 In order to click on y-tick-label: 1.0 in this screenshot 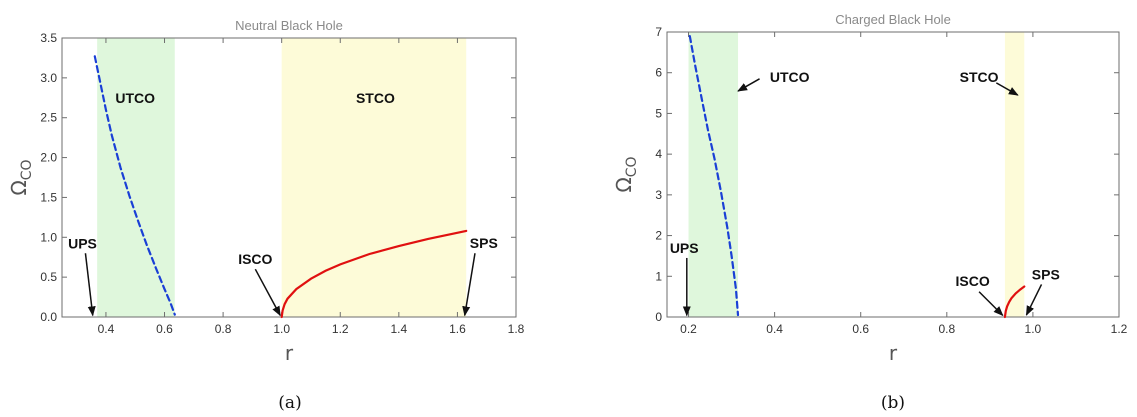, I will do `click(48, 237)`.